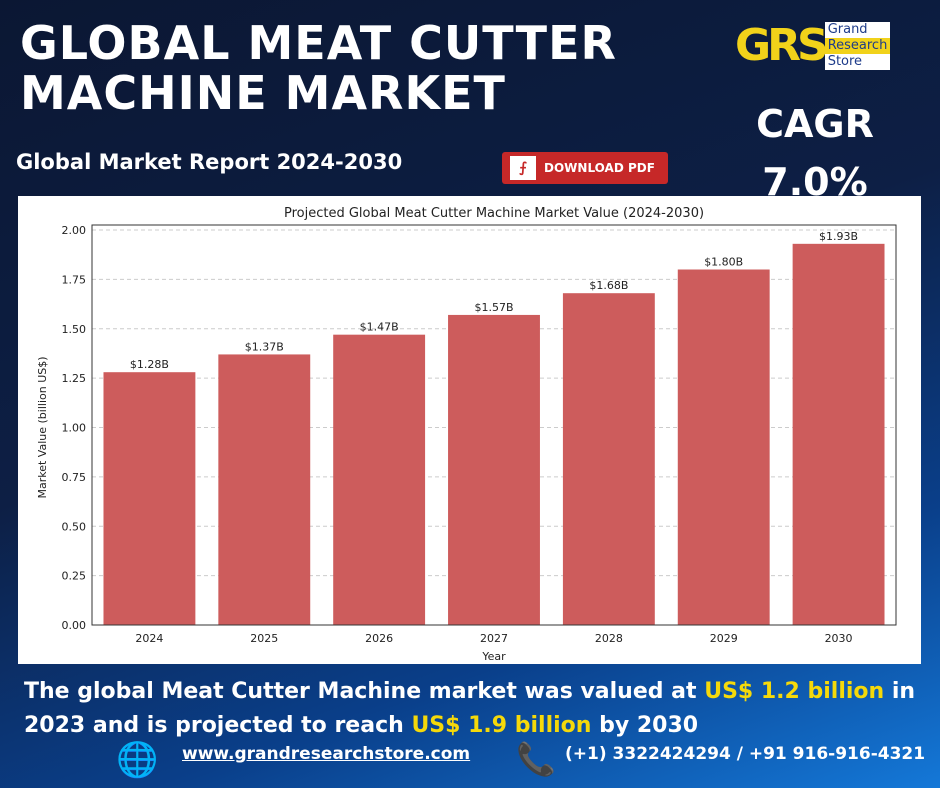  What do you see at coordinates (74, 477) in the screenshot?
I see `y-tick-label: 0.75` at bounding box center [74, 477].